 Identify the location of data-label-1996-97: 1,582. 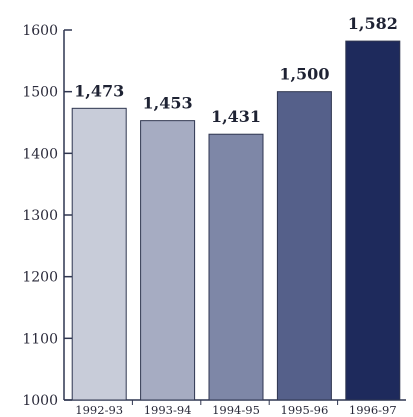
(373, 23).